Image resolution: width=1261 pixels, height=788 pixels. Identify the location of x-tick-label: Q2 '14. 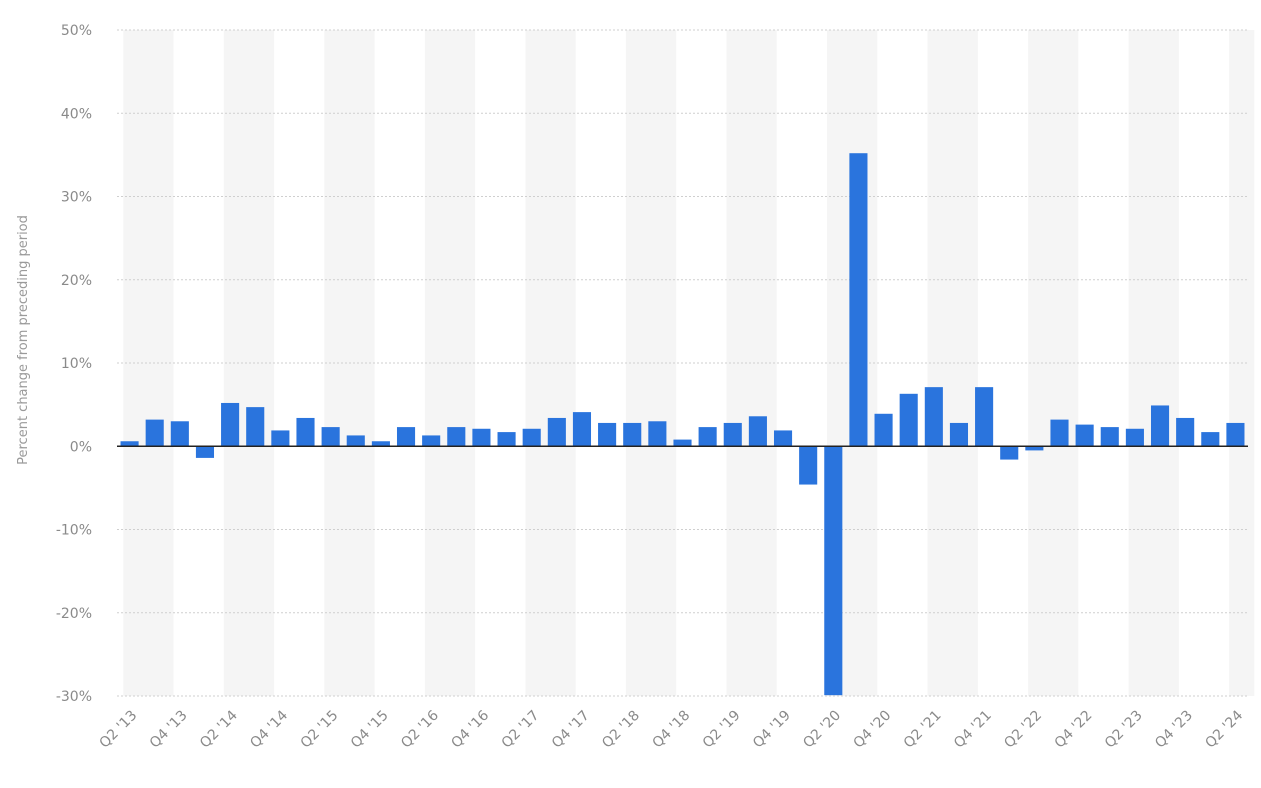
(219, 729).